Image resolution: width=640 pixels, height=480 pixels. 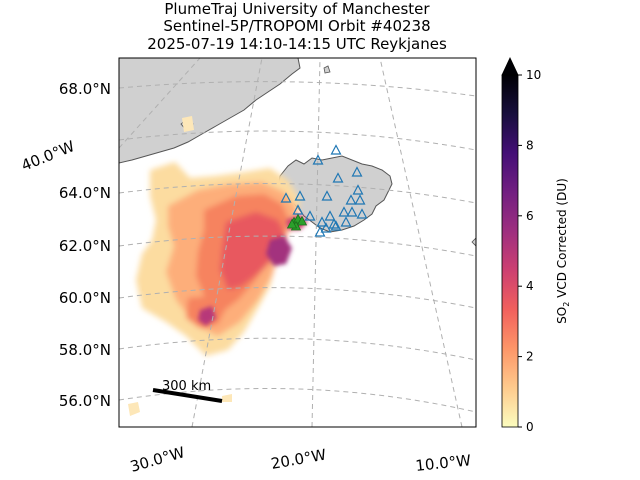 I want to click on faroe-islands, so click(x=473, y=242).